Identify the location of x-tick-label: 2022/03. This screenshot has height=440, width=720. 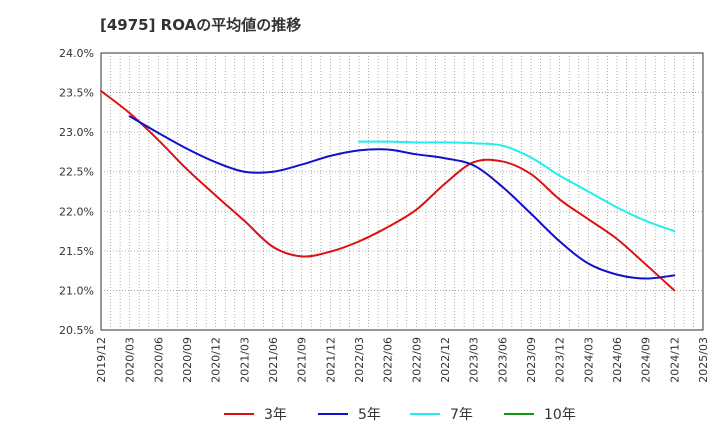
(359, 360).